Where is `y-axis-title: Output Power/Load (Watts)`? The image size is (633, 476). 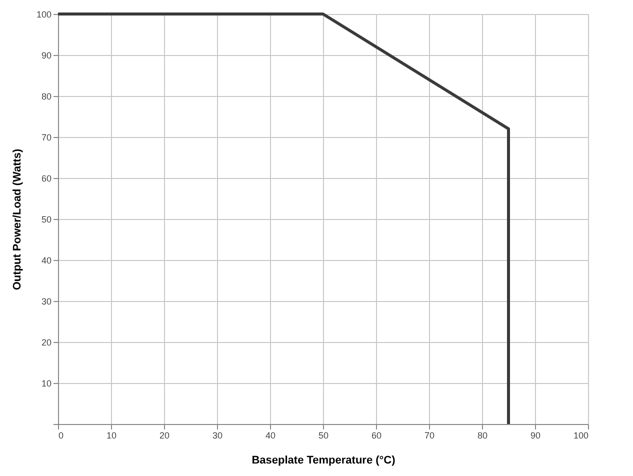
y-axis-title: Output Power/Load (Watts) is located at coordinates (17, 219).